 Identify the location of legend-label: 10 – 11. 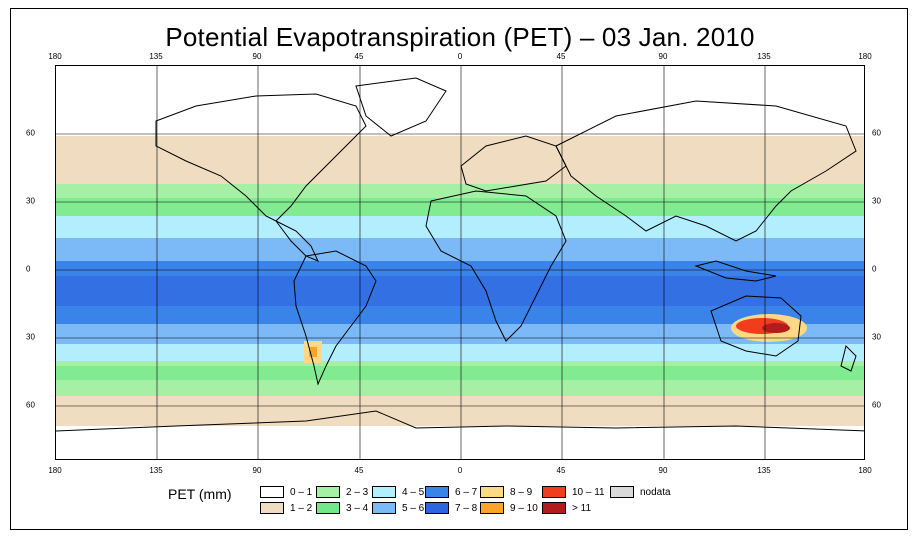
(588, 492).